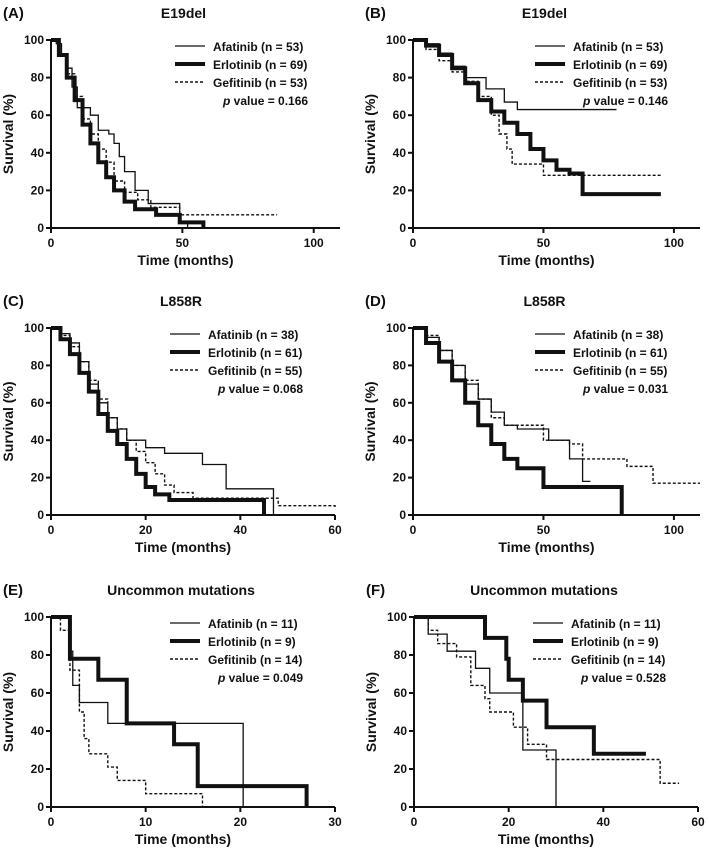  I want to click on p-value: value = 0.068, so click(264, 389).